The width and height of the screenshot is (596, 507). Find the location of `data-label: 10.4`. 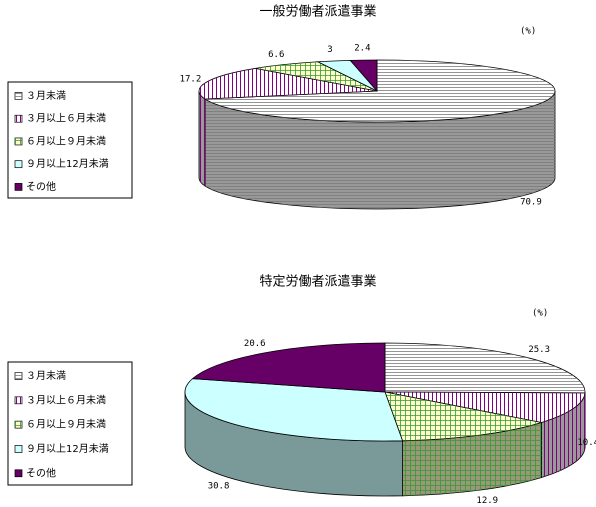

data-label: 10.4 is located at coordinates (586, 443).